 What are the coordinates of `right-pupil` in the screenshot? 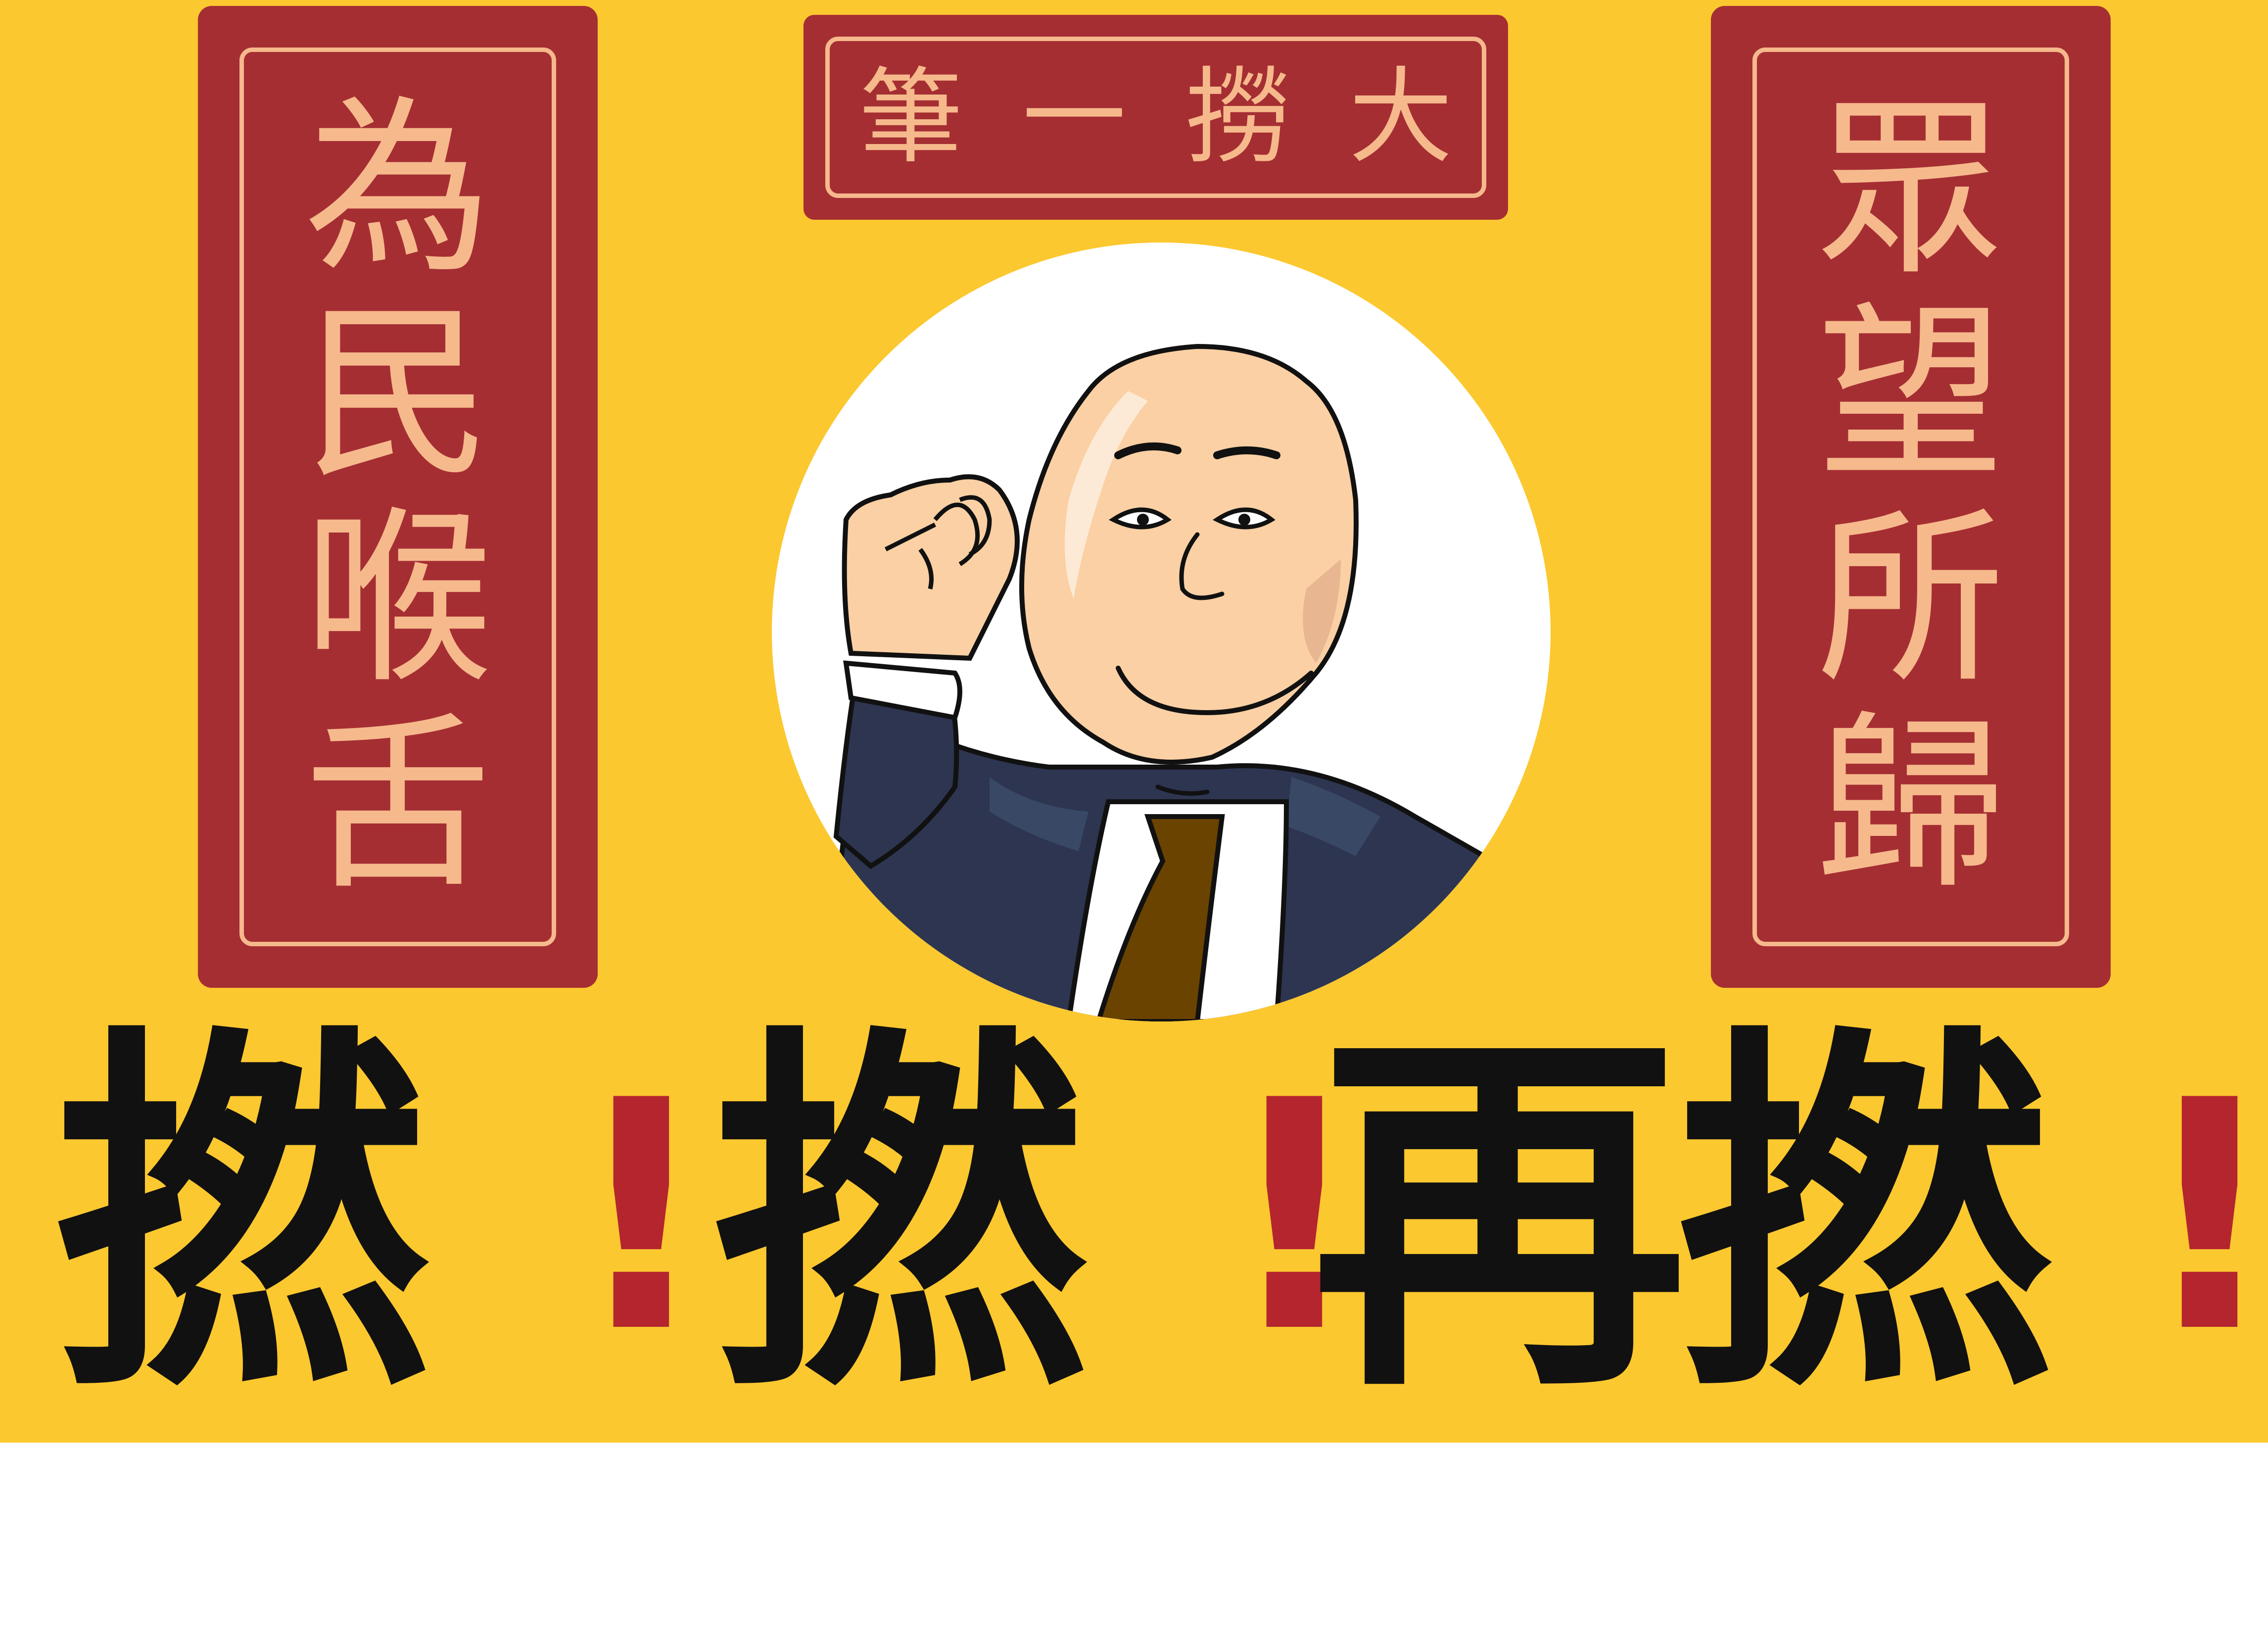 It's located at (1244, 520).